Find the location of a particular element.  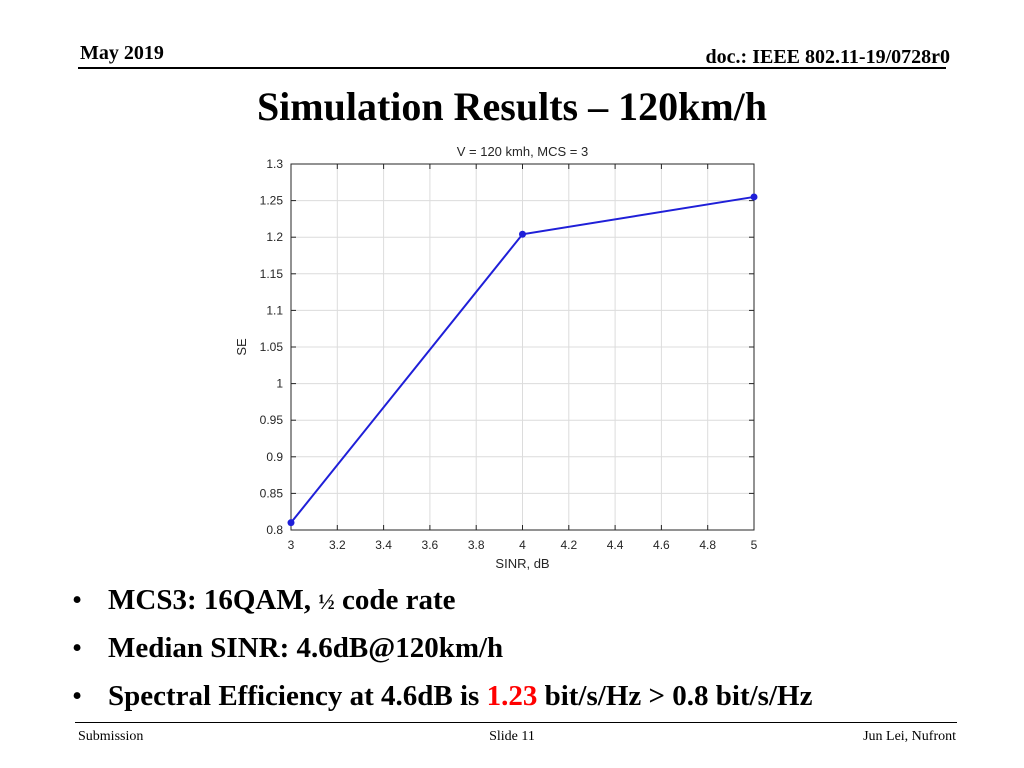

x-tick-label: 4.4 is located at coordinates (615, 545).